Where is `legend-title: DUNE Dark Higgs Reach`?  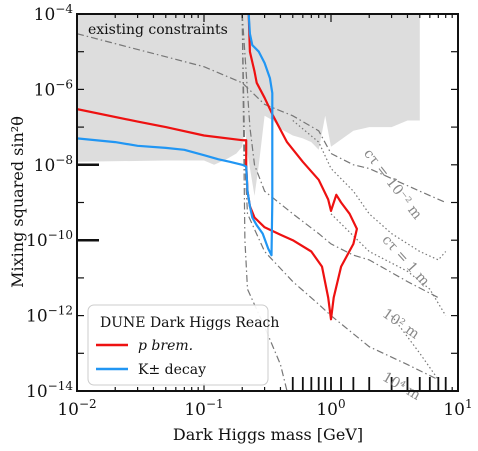 legend-title: DUNE Dark Higgs Reach is located at coordinates (189, 323).